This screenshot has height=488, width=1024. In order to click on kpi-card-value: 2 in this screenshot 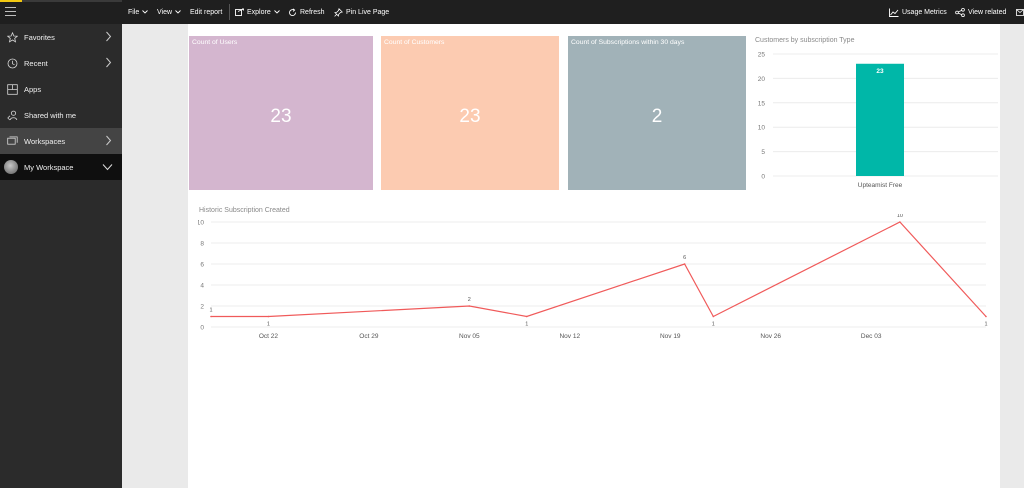, I will do `click(657, 116)`.